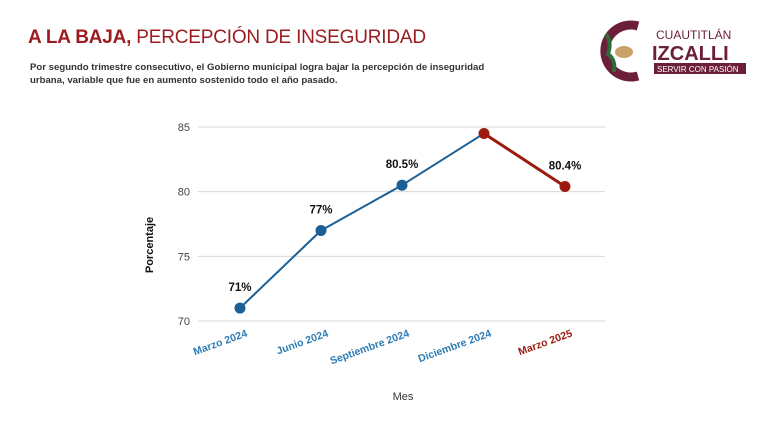  I want to click on x-axis-title: Mes, so click(403, 397).